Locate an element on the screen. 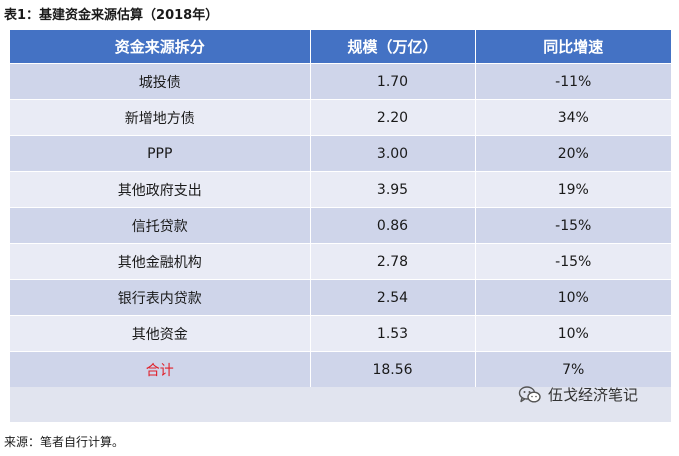 The height and width of the screenshot is (456, 679). table-row: 其他政府支出 3.95 19% is located at coordinates (340, 189).